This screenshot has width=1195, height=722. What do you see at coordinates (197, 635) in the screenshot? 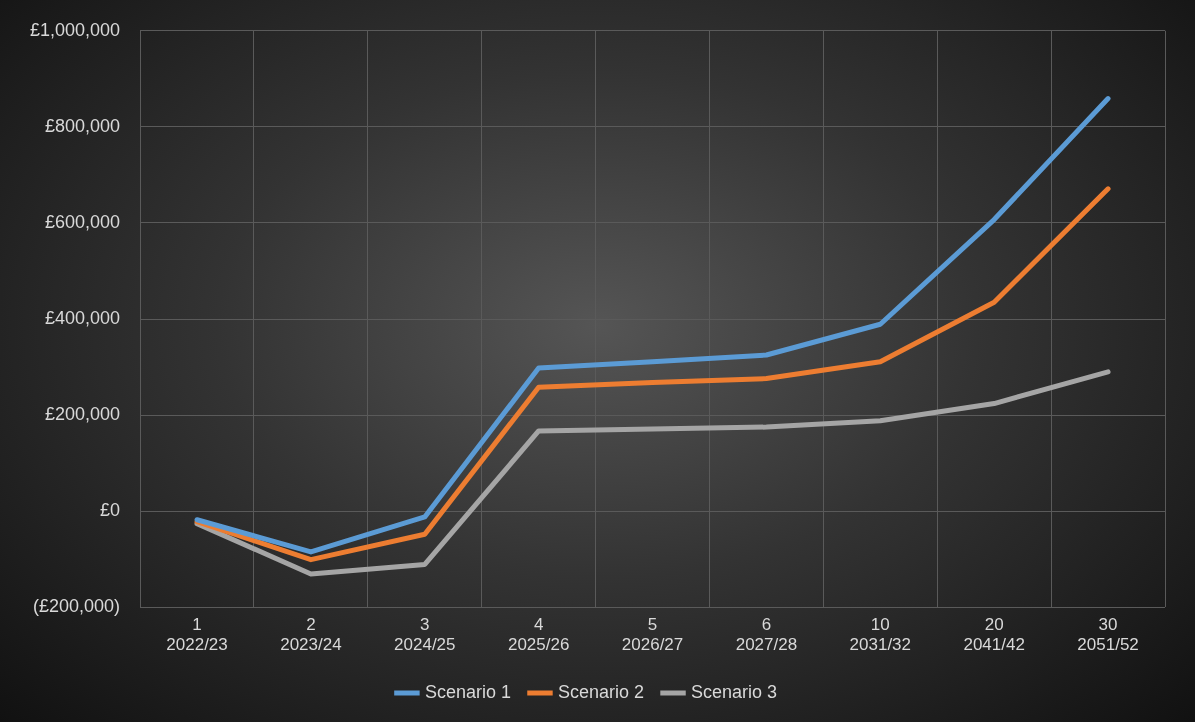
I see `x-tick-label: 1 2022/23` at bounding box center [197, 635].